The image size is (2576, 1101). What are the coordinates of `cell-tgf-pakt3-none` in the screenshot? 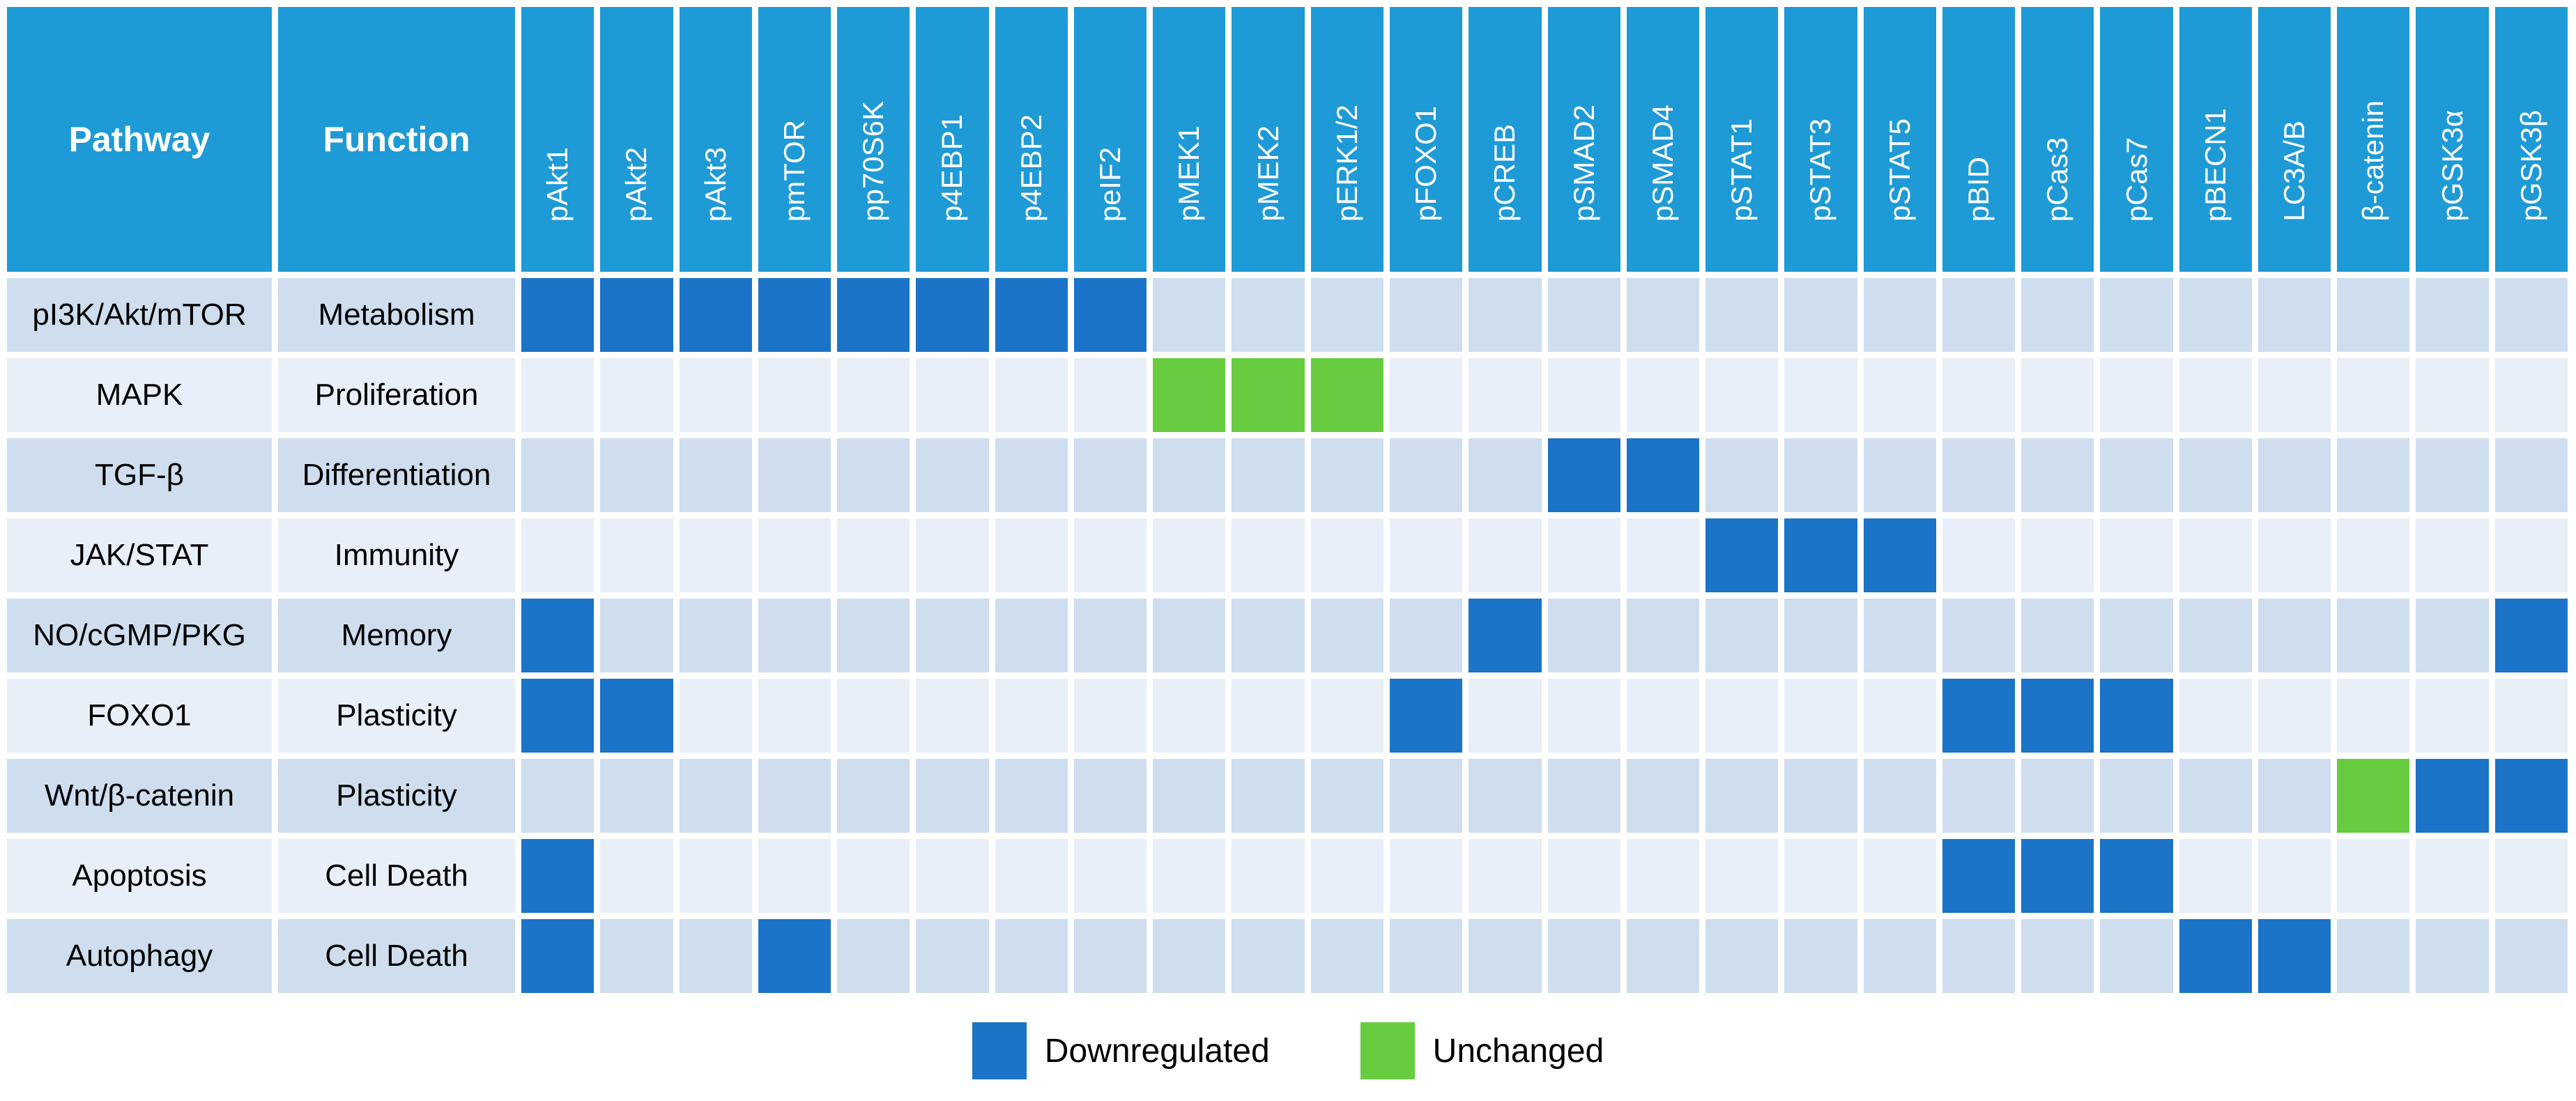 It's located at (715, 475).